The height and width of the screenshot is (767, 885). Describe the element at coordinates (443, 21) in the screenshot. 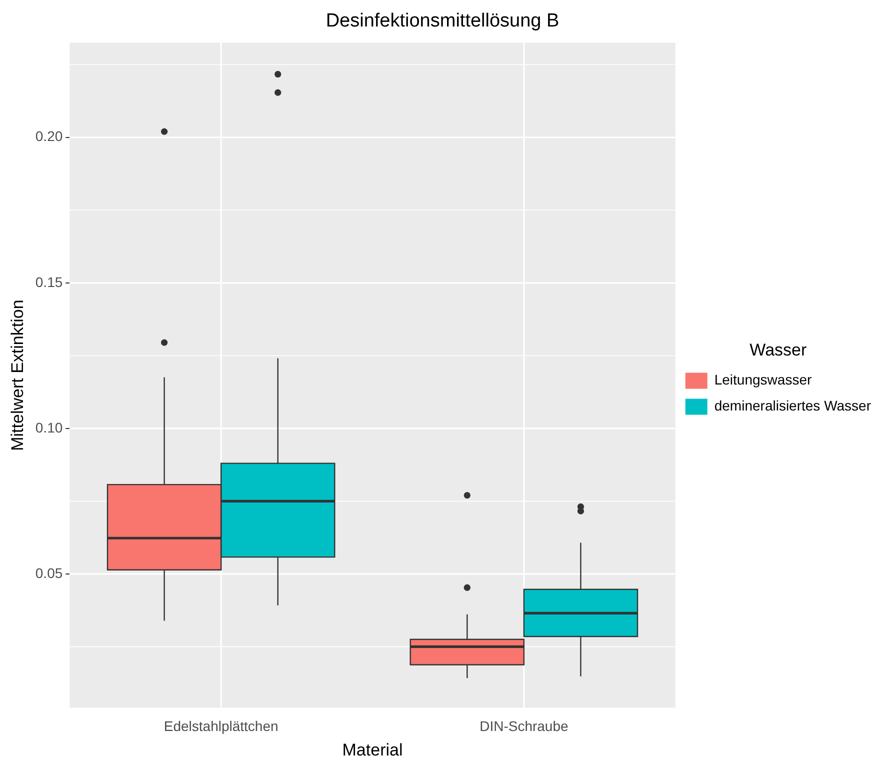

I see `chart-title: Desinfektionsmittellösung B` at that location.